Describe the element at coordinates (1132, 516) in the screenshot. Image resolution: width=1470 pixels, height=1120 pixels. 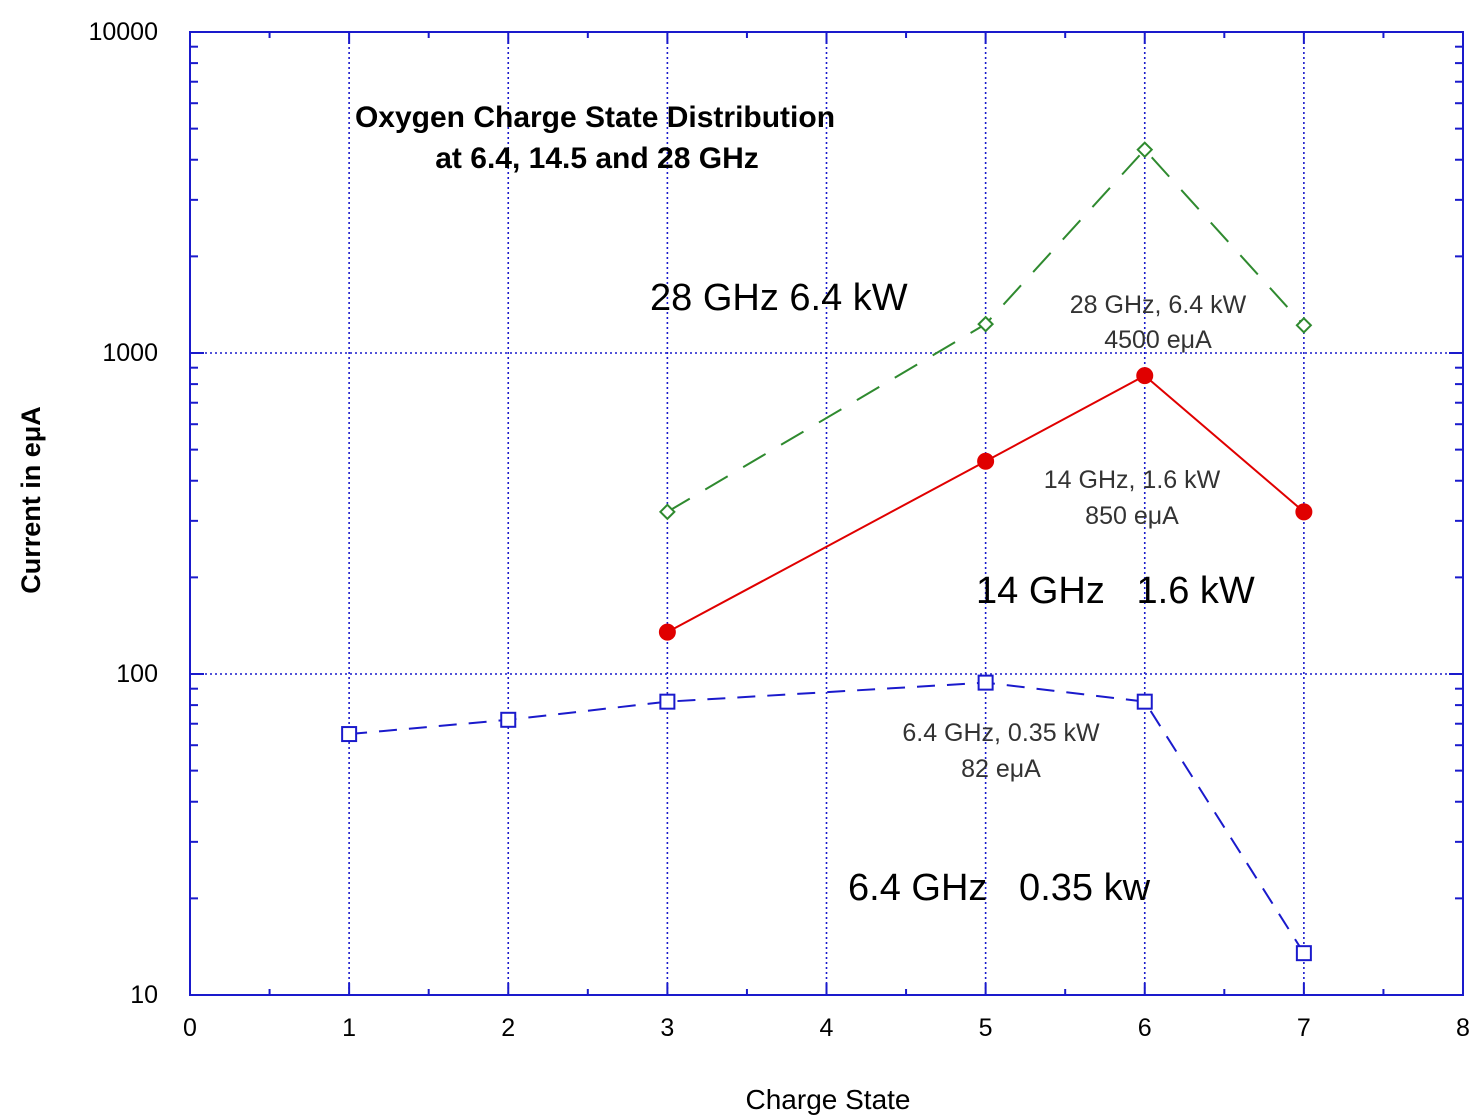
I see `annotation-14ghz-line2: 850 eμA` at that location.